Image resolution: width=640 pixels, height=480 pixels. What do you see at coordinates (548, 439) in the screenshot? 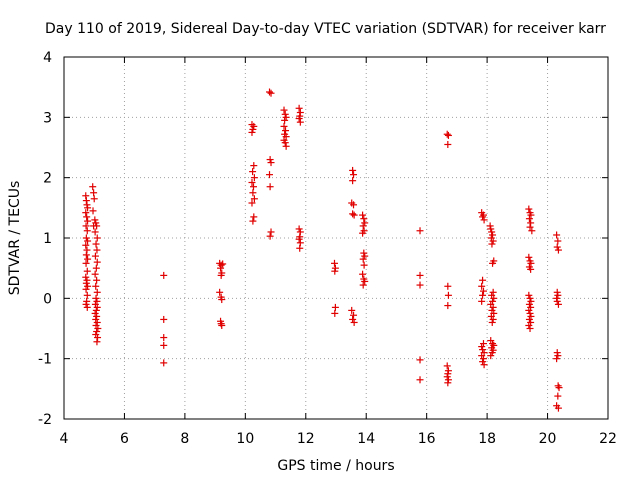
I see `x-tick-label: 20` at bounding box center [548, 439].